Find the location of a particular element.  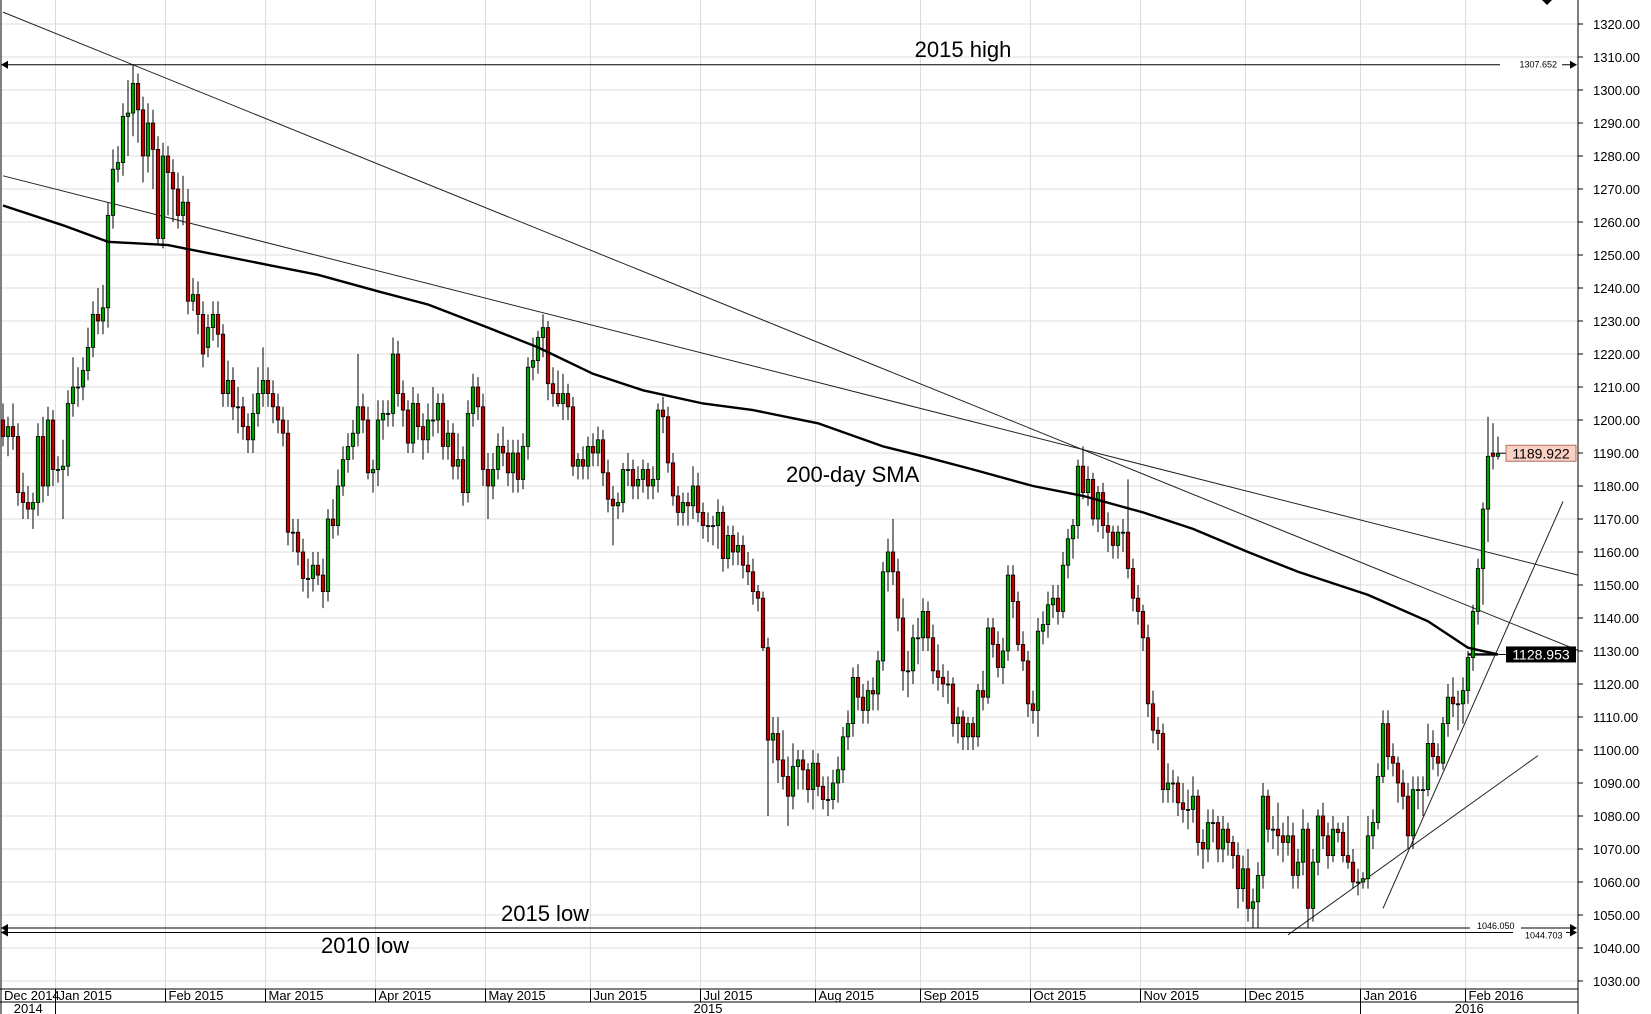

scroll-marker-icon is located at coordinates (1547, 2).